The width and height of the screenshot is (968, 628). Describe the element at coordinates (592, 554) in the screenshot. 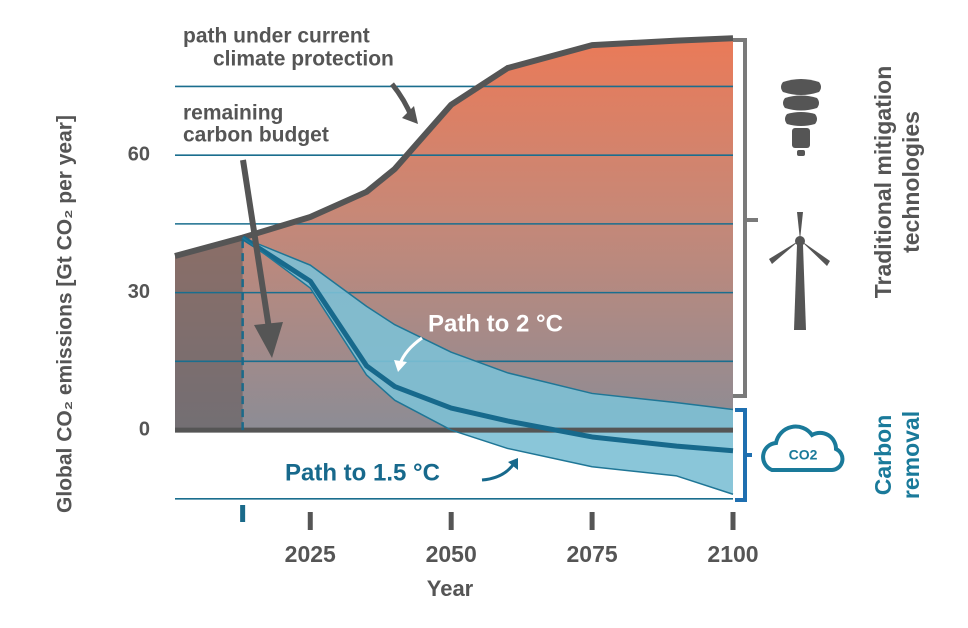

I see `x-tick-label: 2075` at that location.